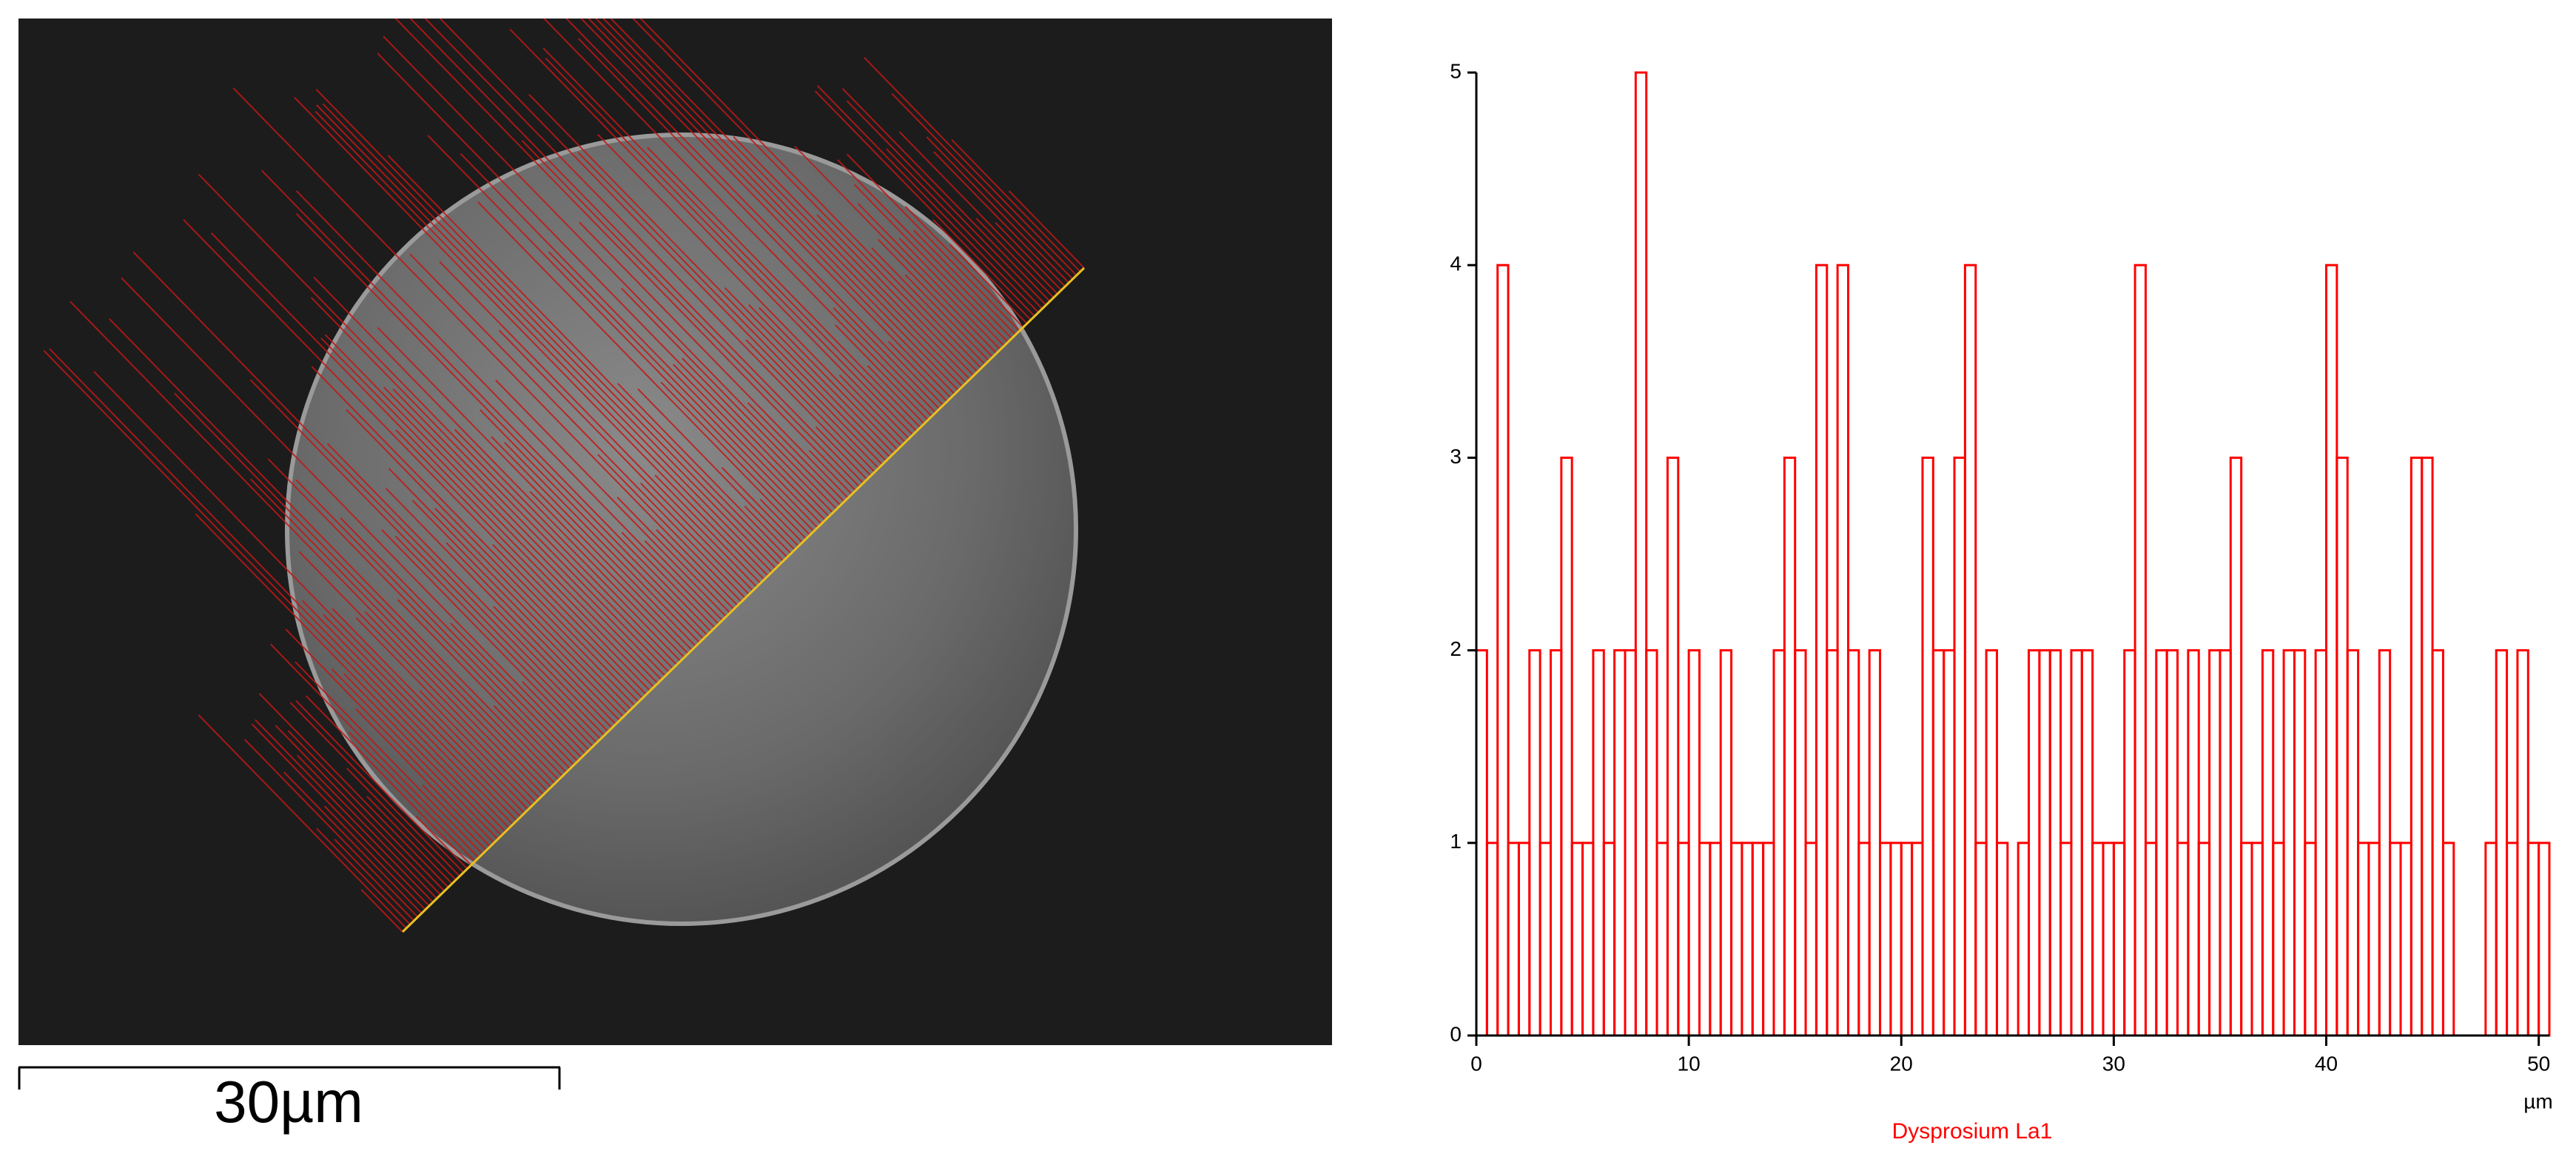 This screenshot has width=2576, height=1168. I want to click on x-tick-label: 0, so click(1476, 1063).